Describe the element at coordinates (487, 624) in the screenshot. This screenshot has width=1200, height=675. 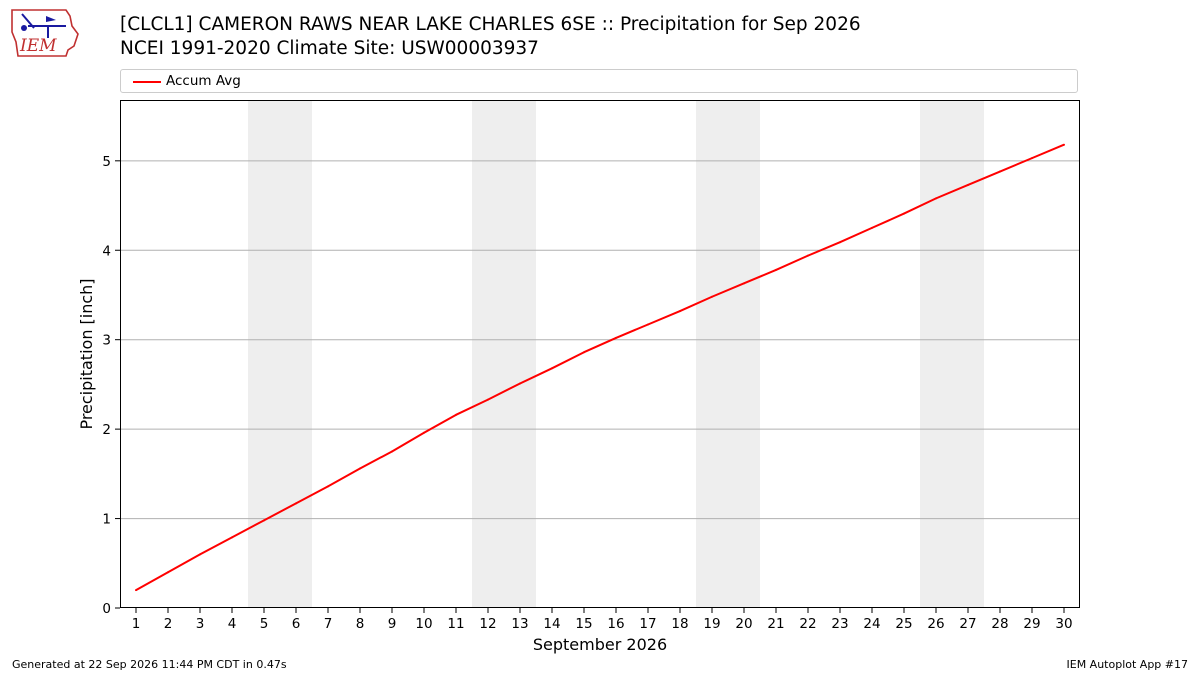
I see `x-tick-label: 12` at that location.